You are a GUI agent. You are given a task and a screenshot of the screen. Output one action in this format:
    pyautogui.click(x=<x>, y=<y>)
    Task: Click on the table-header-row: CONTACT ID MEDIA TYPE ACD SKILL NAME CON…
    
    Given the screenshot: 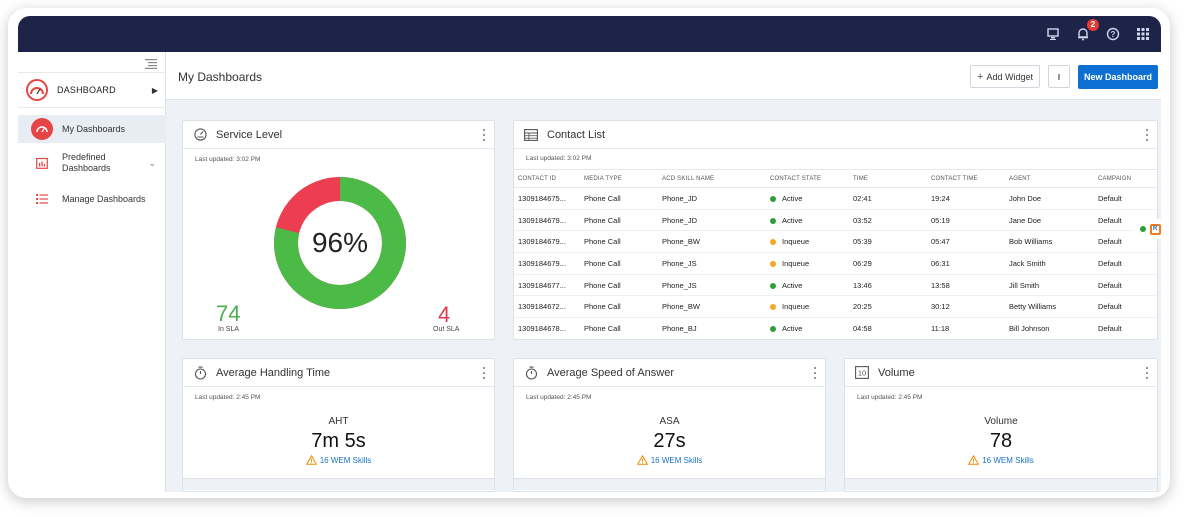 What is the action you would take?
    pyautogui.click(x=835, y=178)
    